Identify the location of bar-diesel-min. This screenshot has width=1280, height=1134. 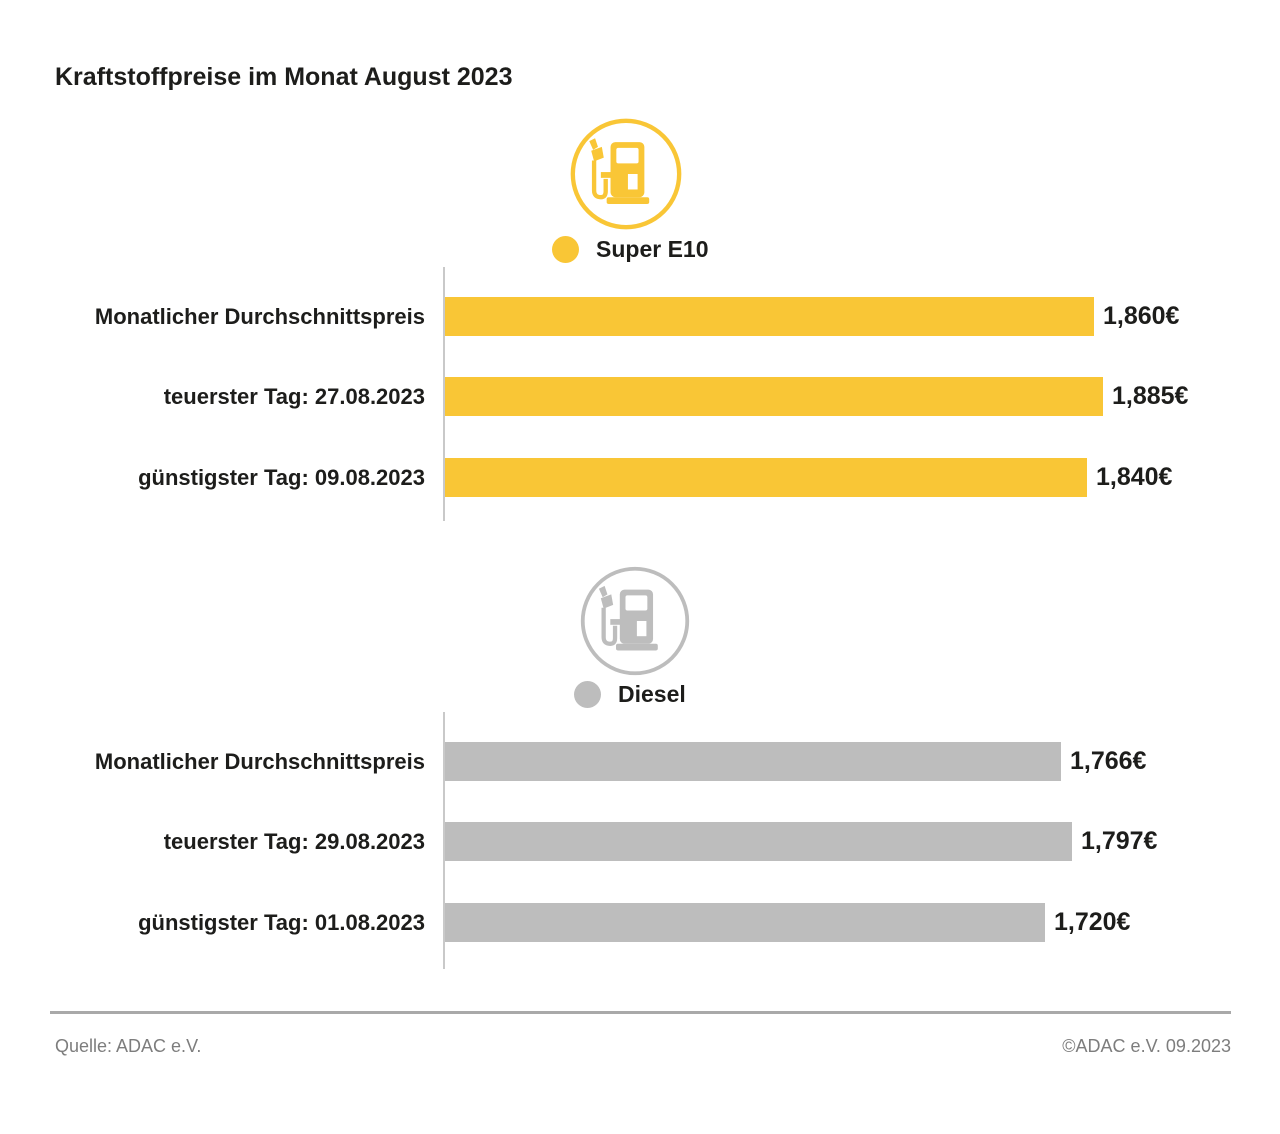
(745, 922).